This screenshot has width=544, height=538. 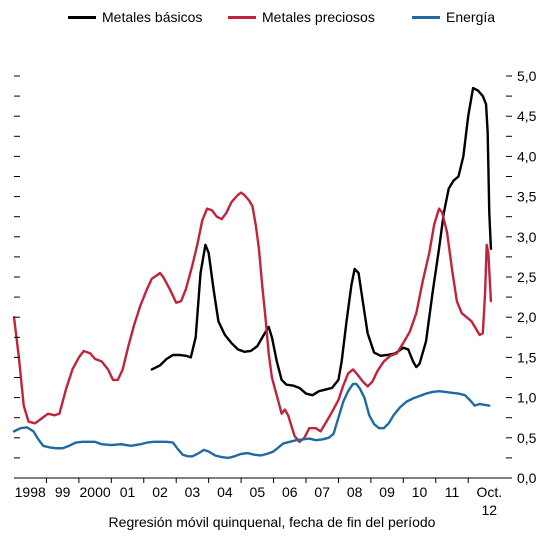 What do you see at coordinates (95, 492) in the screenshot?
I see `x-tick-label: 2000` at bounding box center [95, 492].